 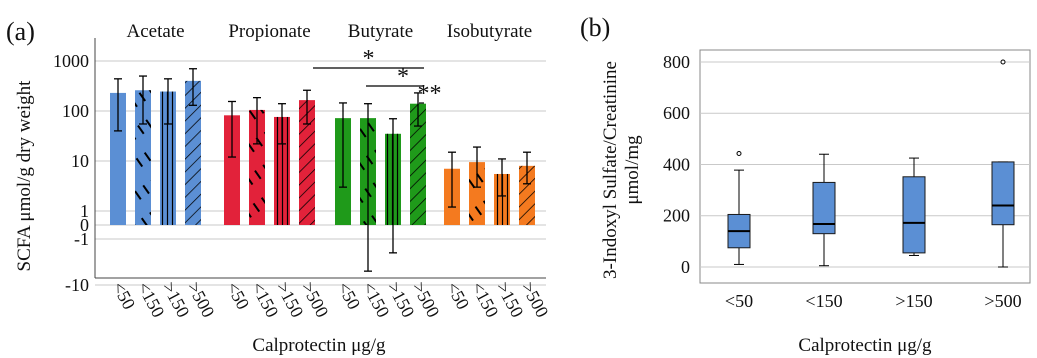 What do you see at coordinates (123, 295) in the screenshot?
I see `x-tick-label-acetate-lt50: <50` at bounding box center [123, 295].